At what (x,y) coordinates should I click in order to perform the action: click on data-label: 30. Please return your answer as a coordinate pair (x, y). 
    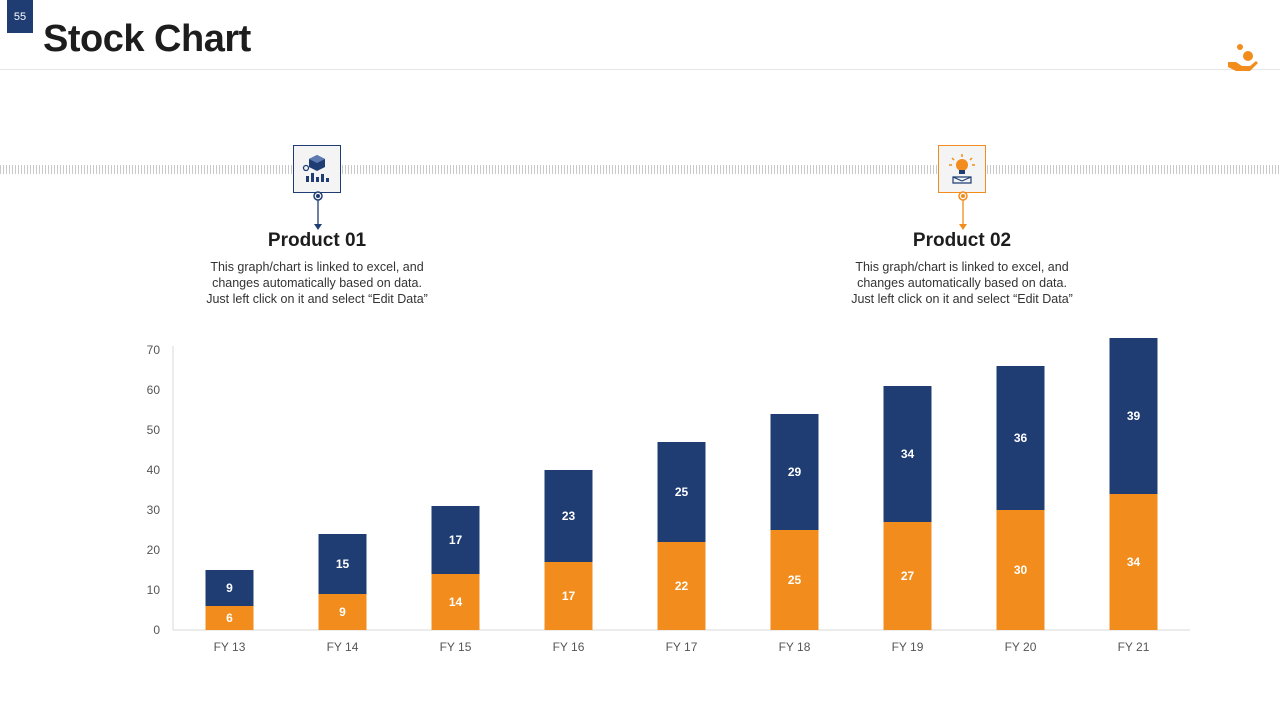
    Looking at the image, I should click on (1021, 570).